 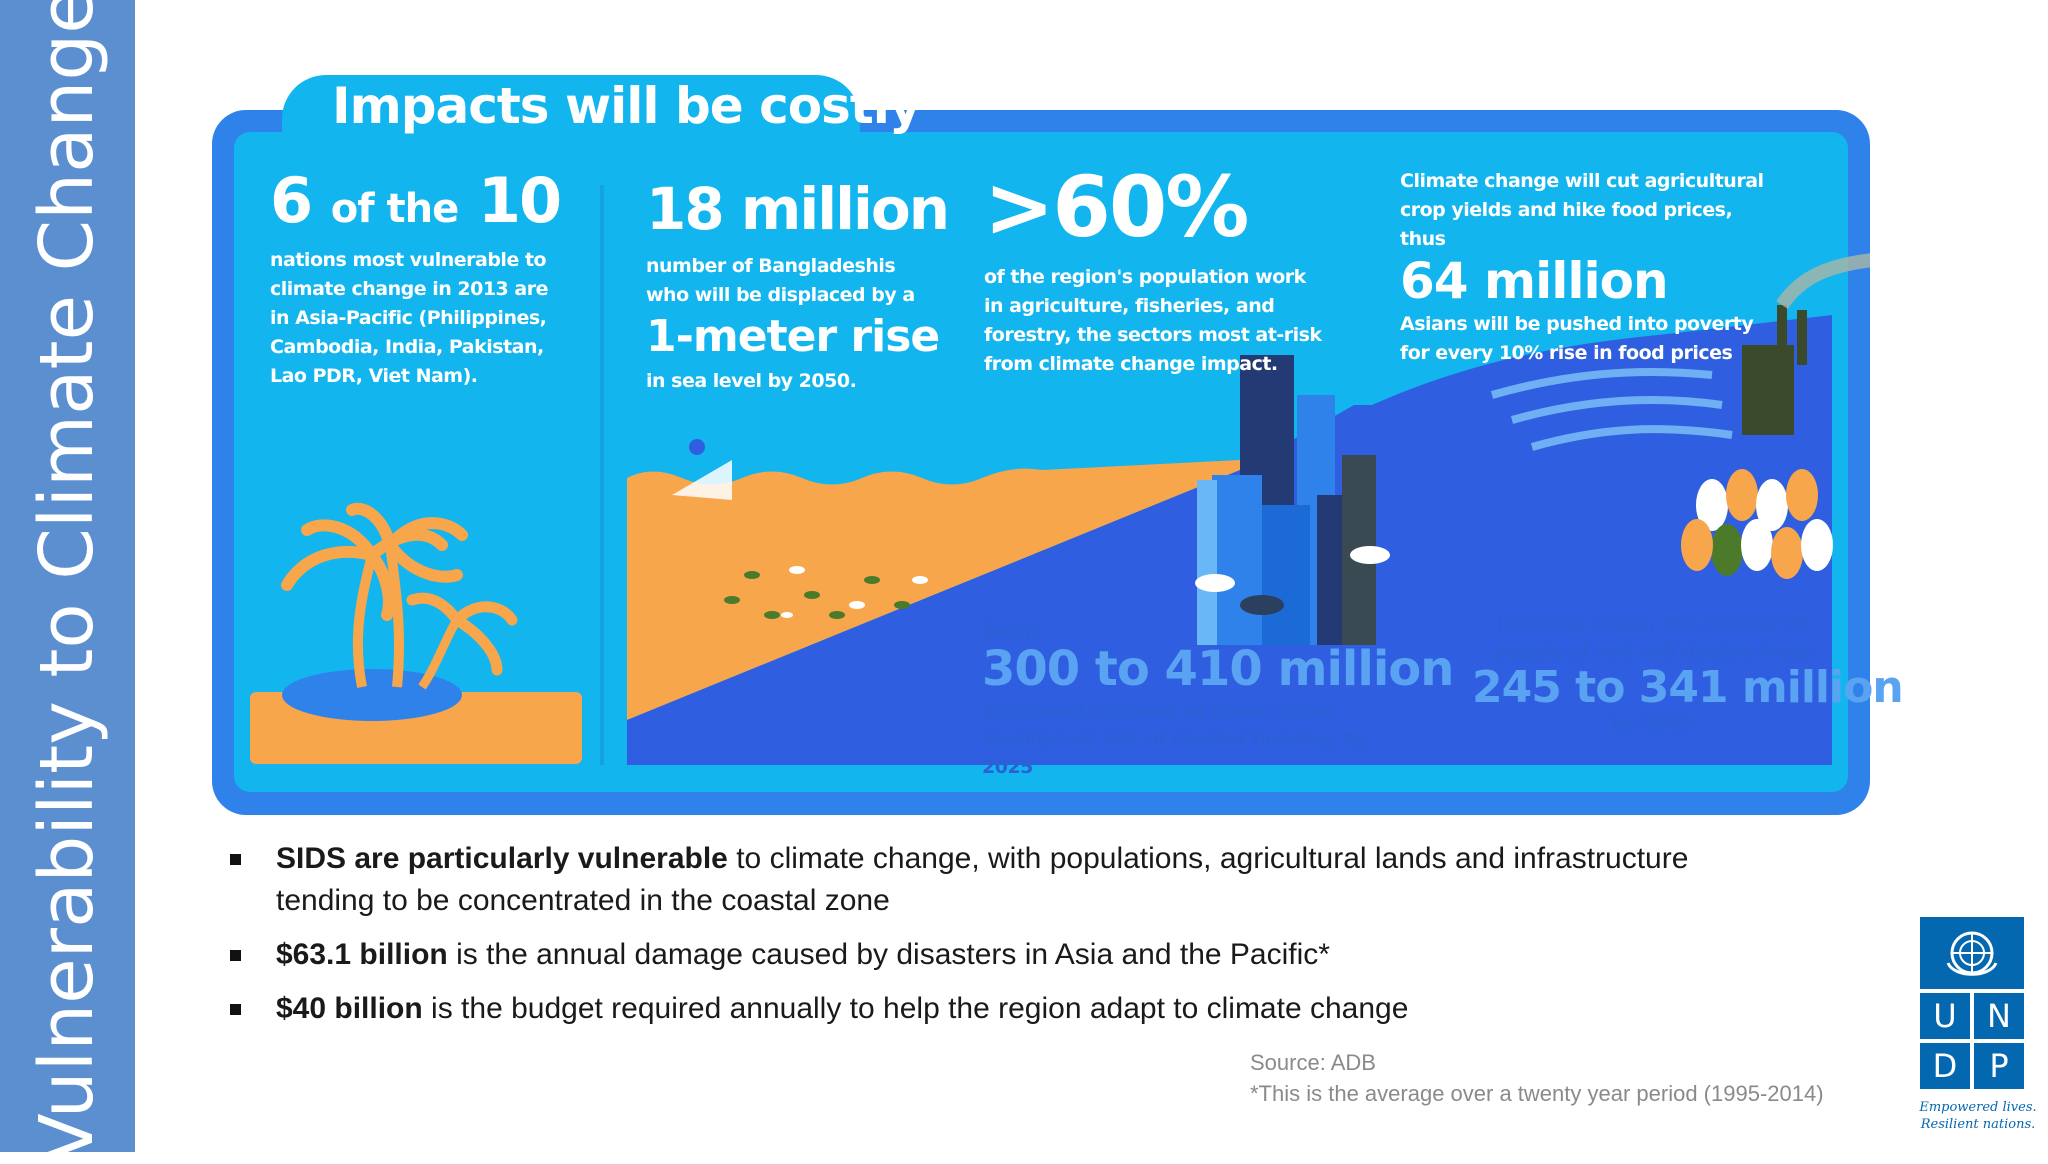 I want to click on stat-tail: by 2025, so click(x=1652, y=724).